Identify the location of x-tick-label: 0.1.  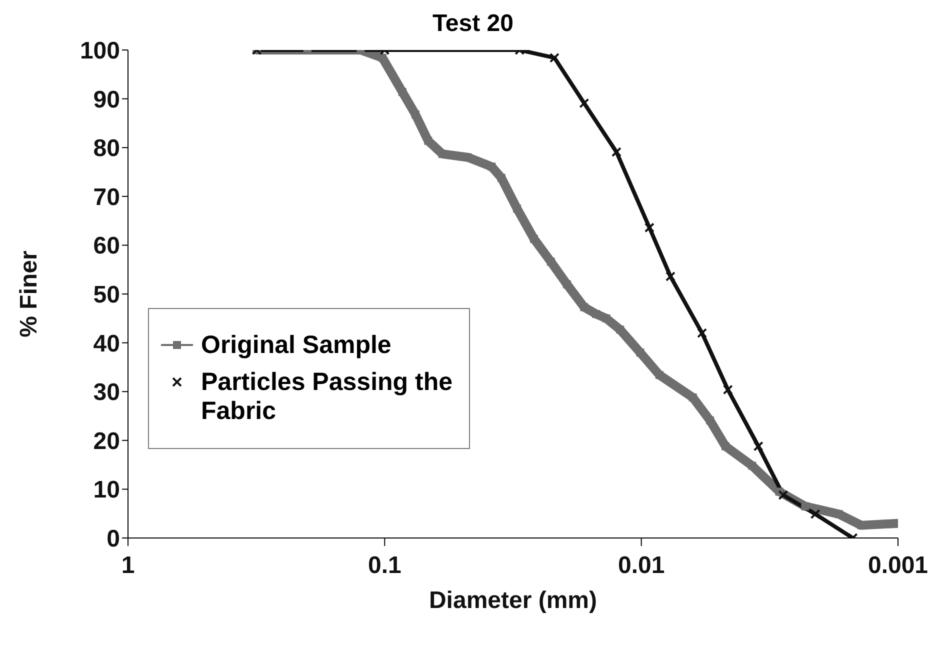
(385, 566).